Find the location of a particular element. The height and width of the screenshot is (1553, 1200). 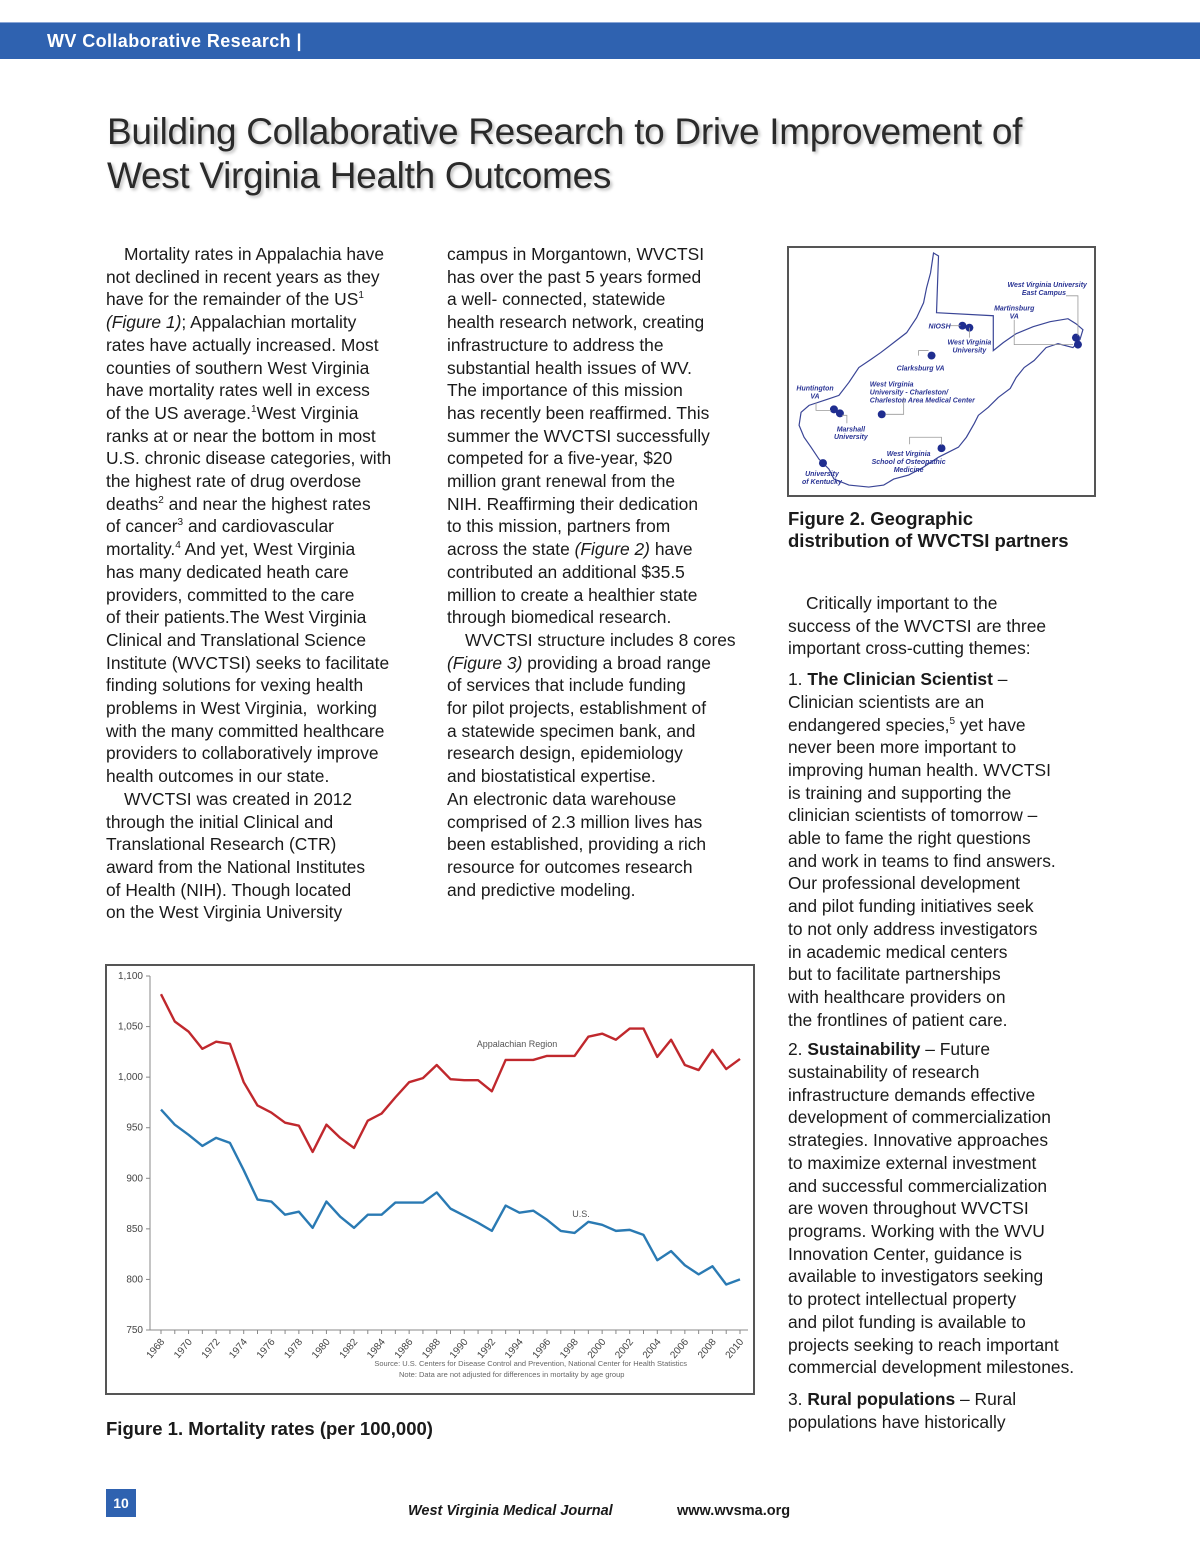

map-label-marshall-2: University is located at coordinates (851, 437).